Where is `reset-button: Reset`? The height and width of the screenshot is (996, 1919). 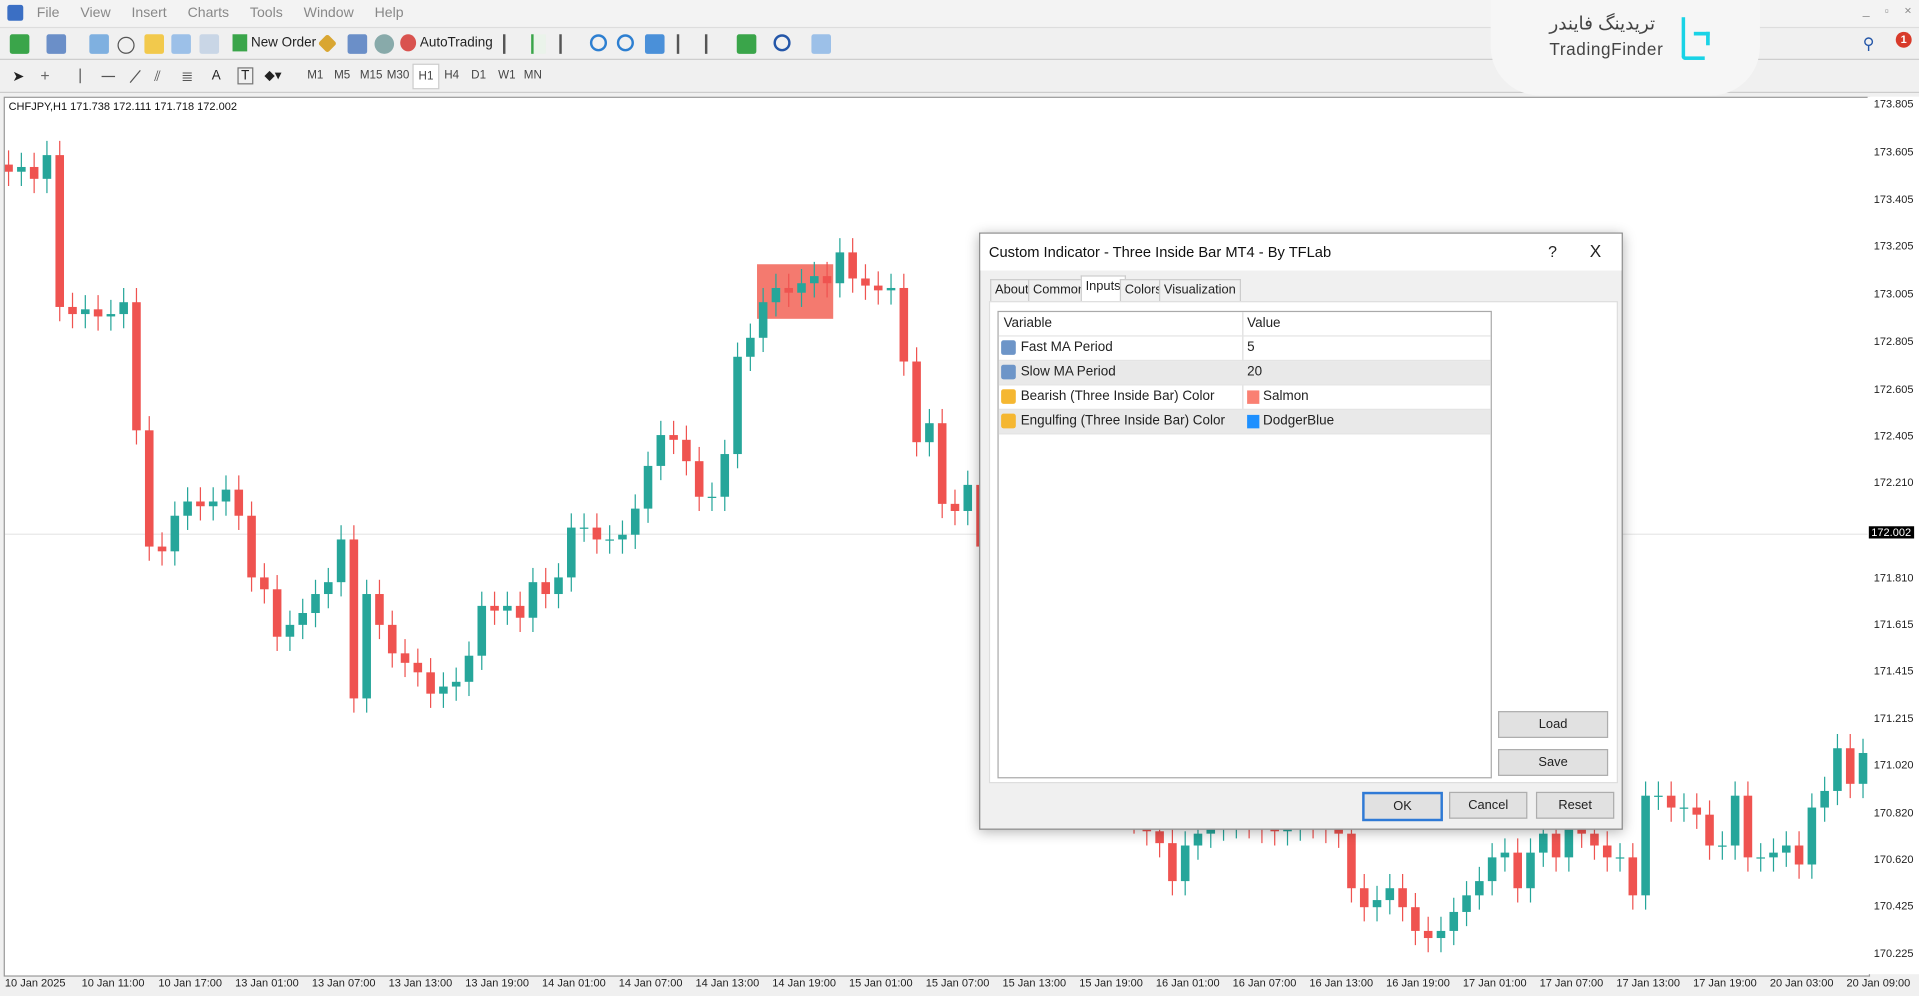
reset-button: Reset is located at coordinates (1575, 805).